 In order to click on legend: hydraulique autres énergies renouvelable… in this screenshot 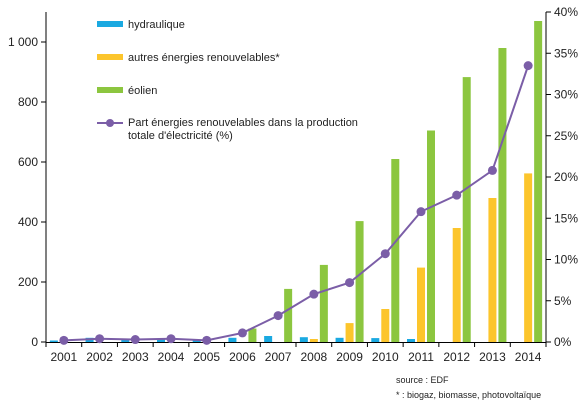, I will do `click(227, 80)`.